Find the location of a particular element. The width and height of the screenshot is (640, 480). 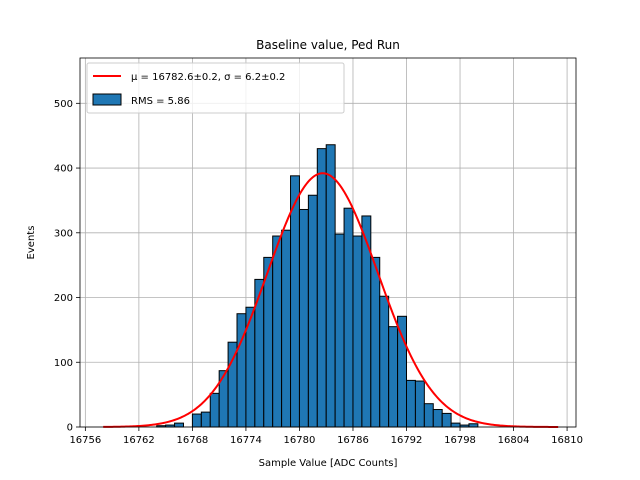

y-tick-label: 0 is located at coordinates (70, 428).